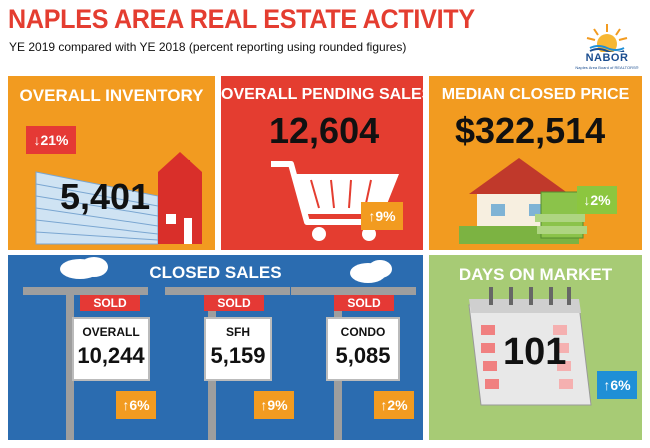 This screenshot has height=448, width=650. I want to click on closed-condo-change-badge: ↑ 2%, so click(394, 405).